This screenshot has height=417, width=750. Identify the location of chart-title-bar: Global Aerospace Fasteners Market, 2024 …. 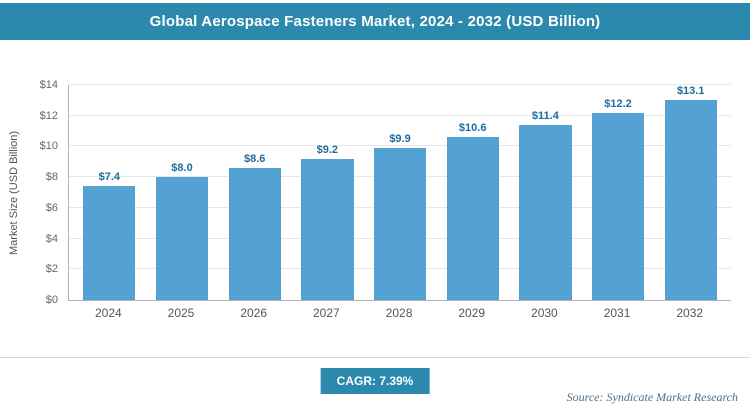
(375, 21).